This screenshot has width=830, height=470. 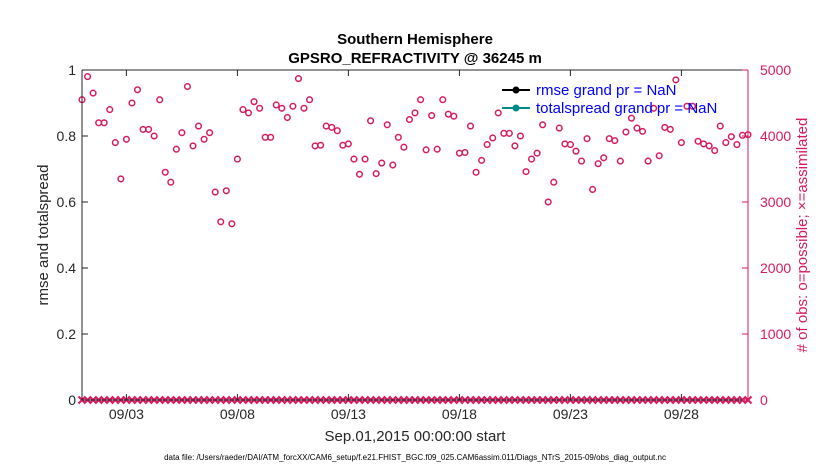 What do you see at coordinates (72, 70) in the screenshot?
I see `y-tick-left-label: 1` at bounding box center [72, 70].